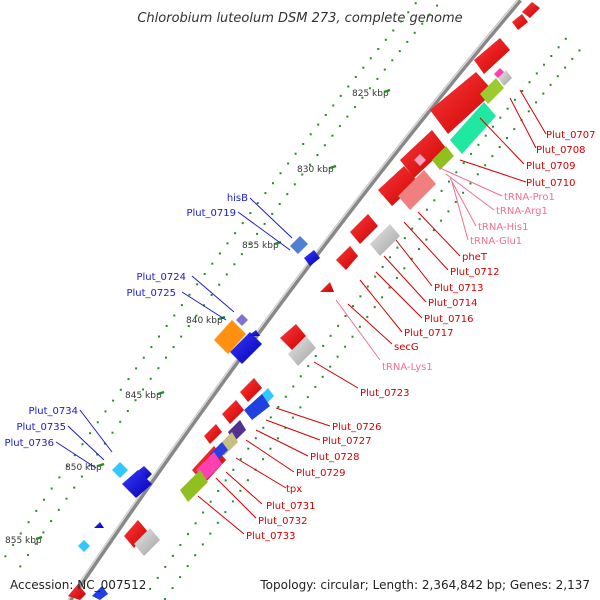  Describe the element at coordinates (347, 441) in the screenshot. I see `gene-label: Plut_0727` at that location.